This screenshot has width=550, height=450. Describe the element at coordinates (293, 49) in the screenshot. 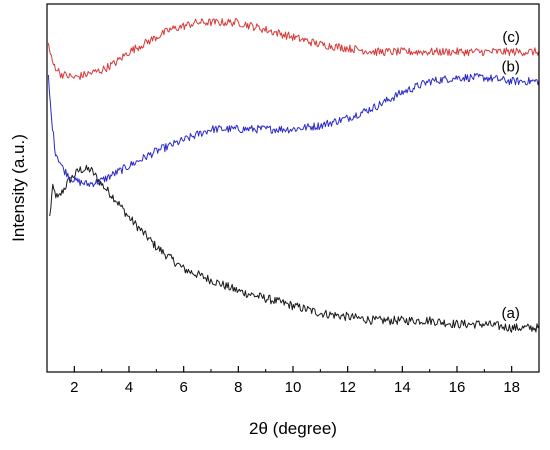

I see `series-line` at that location.